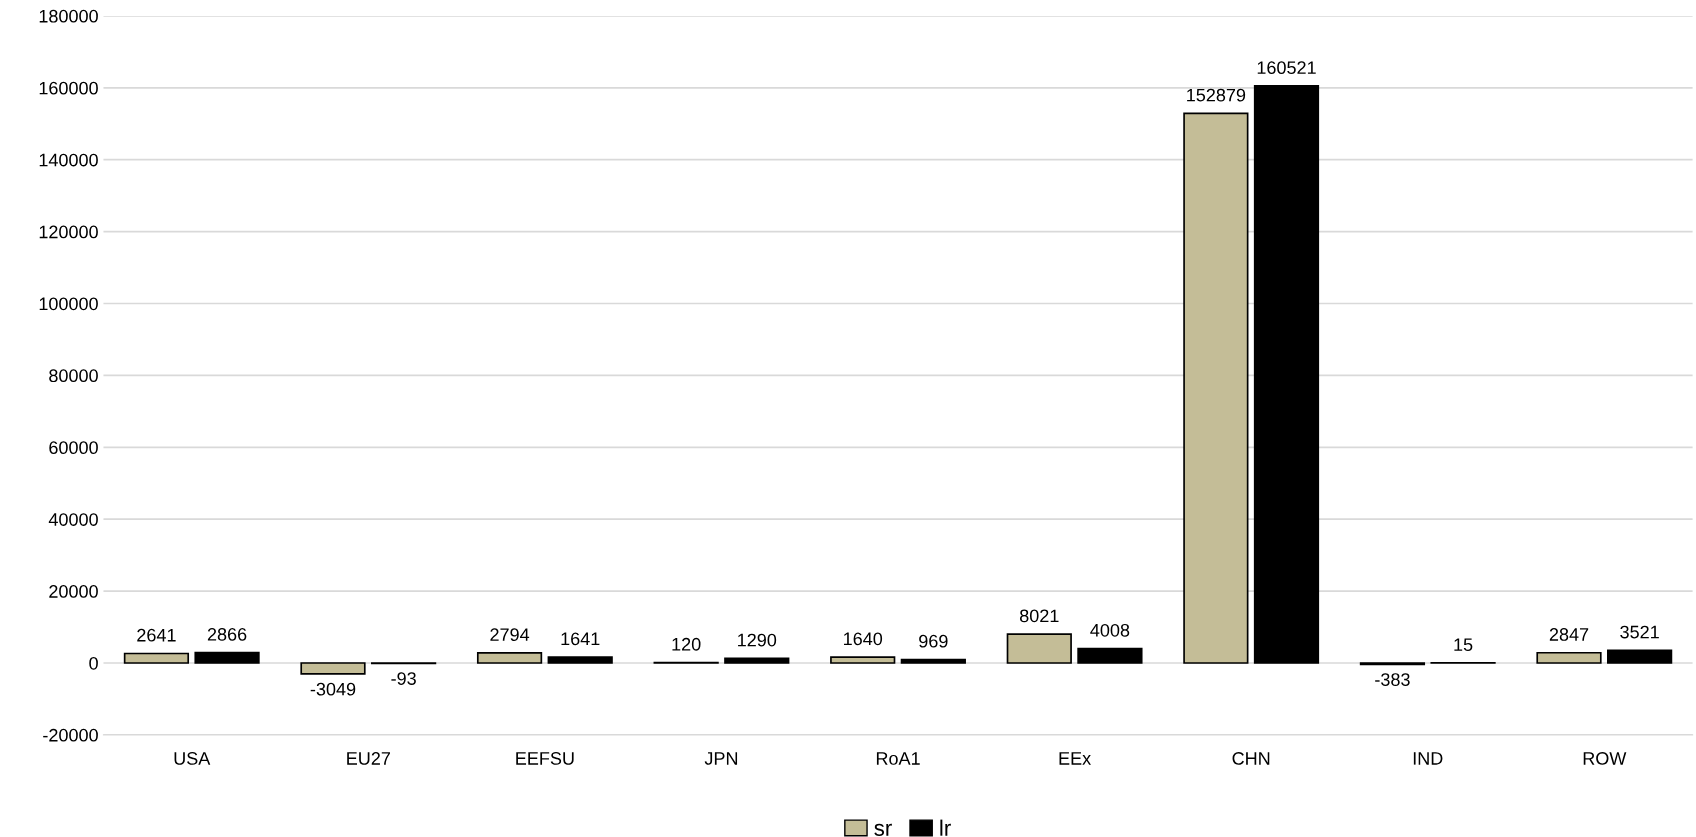  What do you see at coordinates (403, 678) in the screenshot?
I see `data-label: -93` at bounding box center [403, 678].